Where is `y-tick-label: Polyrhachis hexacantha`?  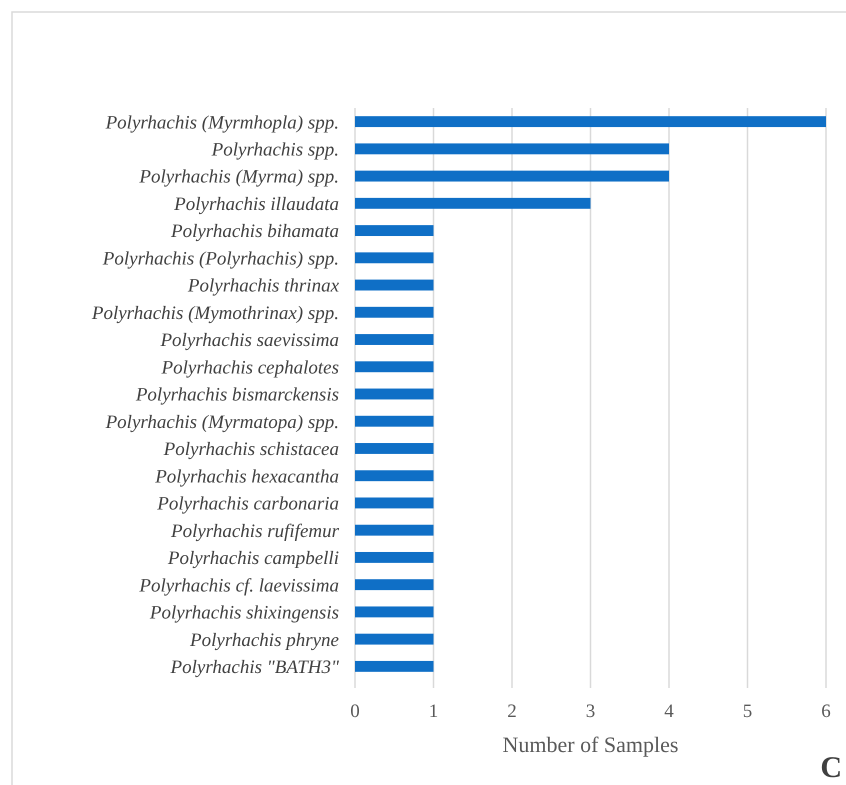
y-tick-label: Polyrhachis hexacantha is located at coordinates (246, 477).